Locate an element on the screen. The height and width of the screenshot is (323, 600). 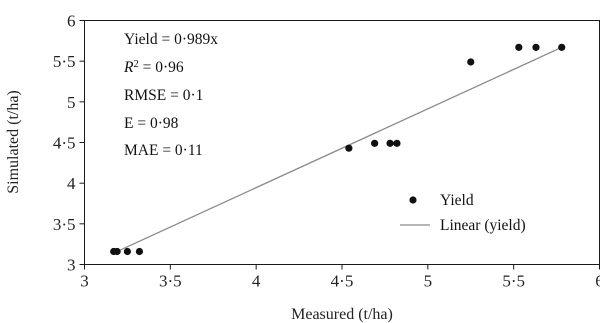
x-tick-label: 3 is located at coordinates (84, 281).